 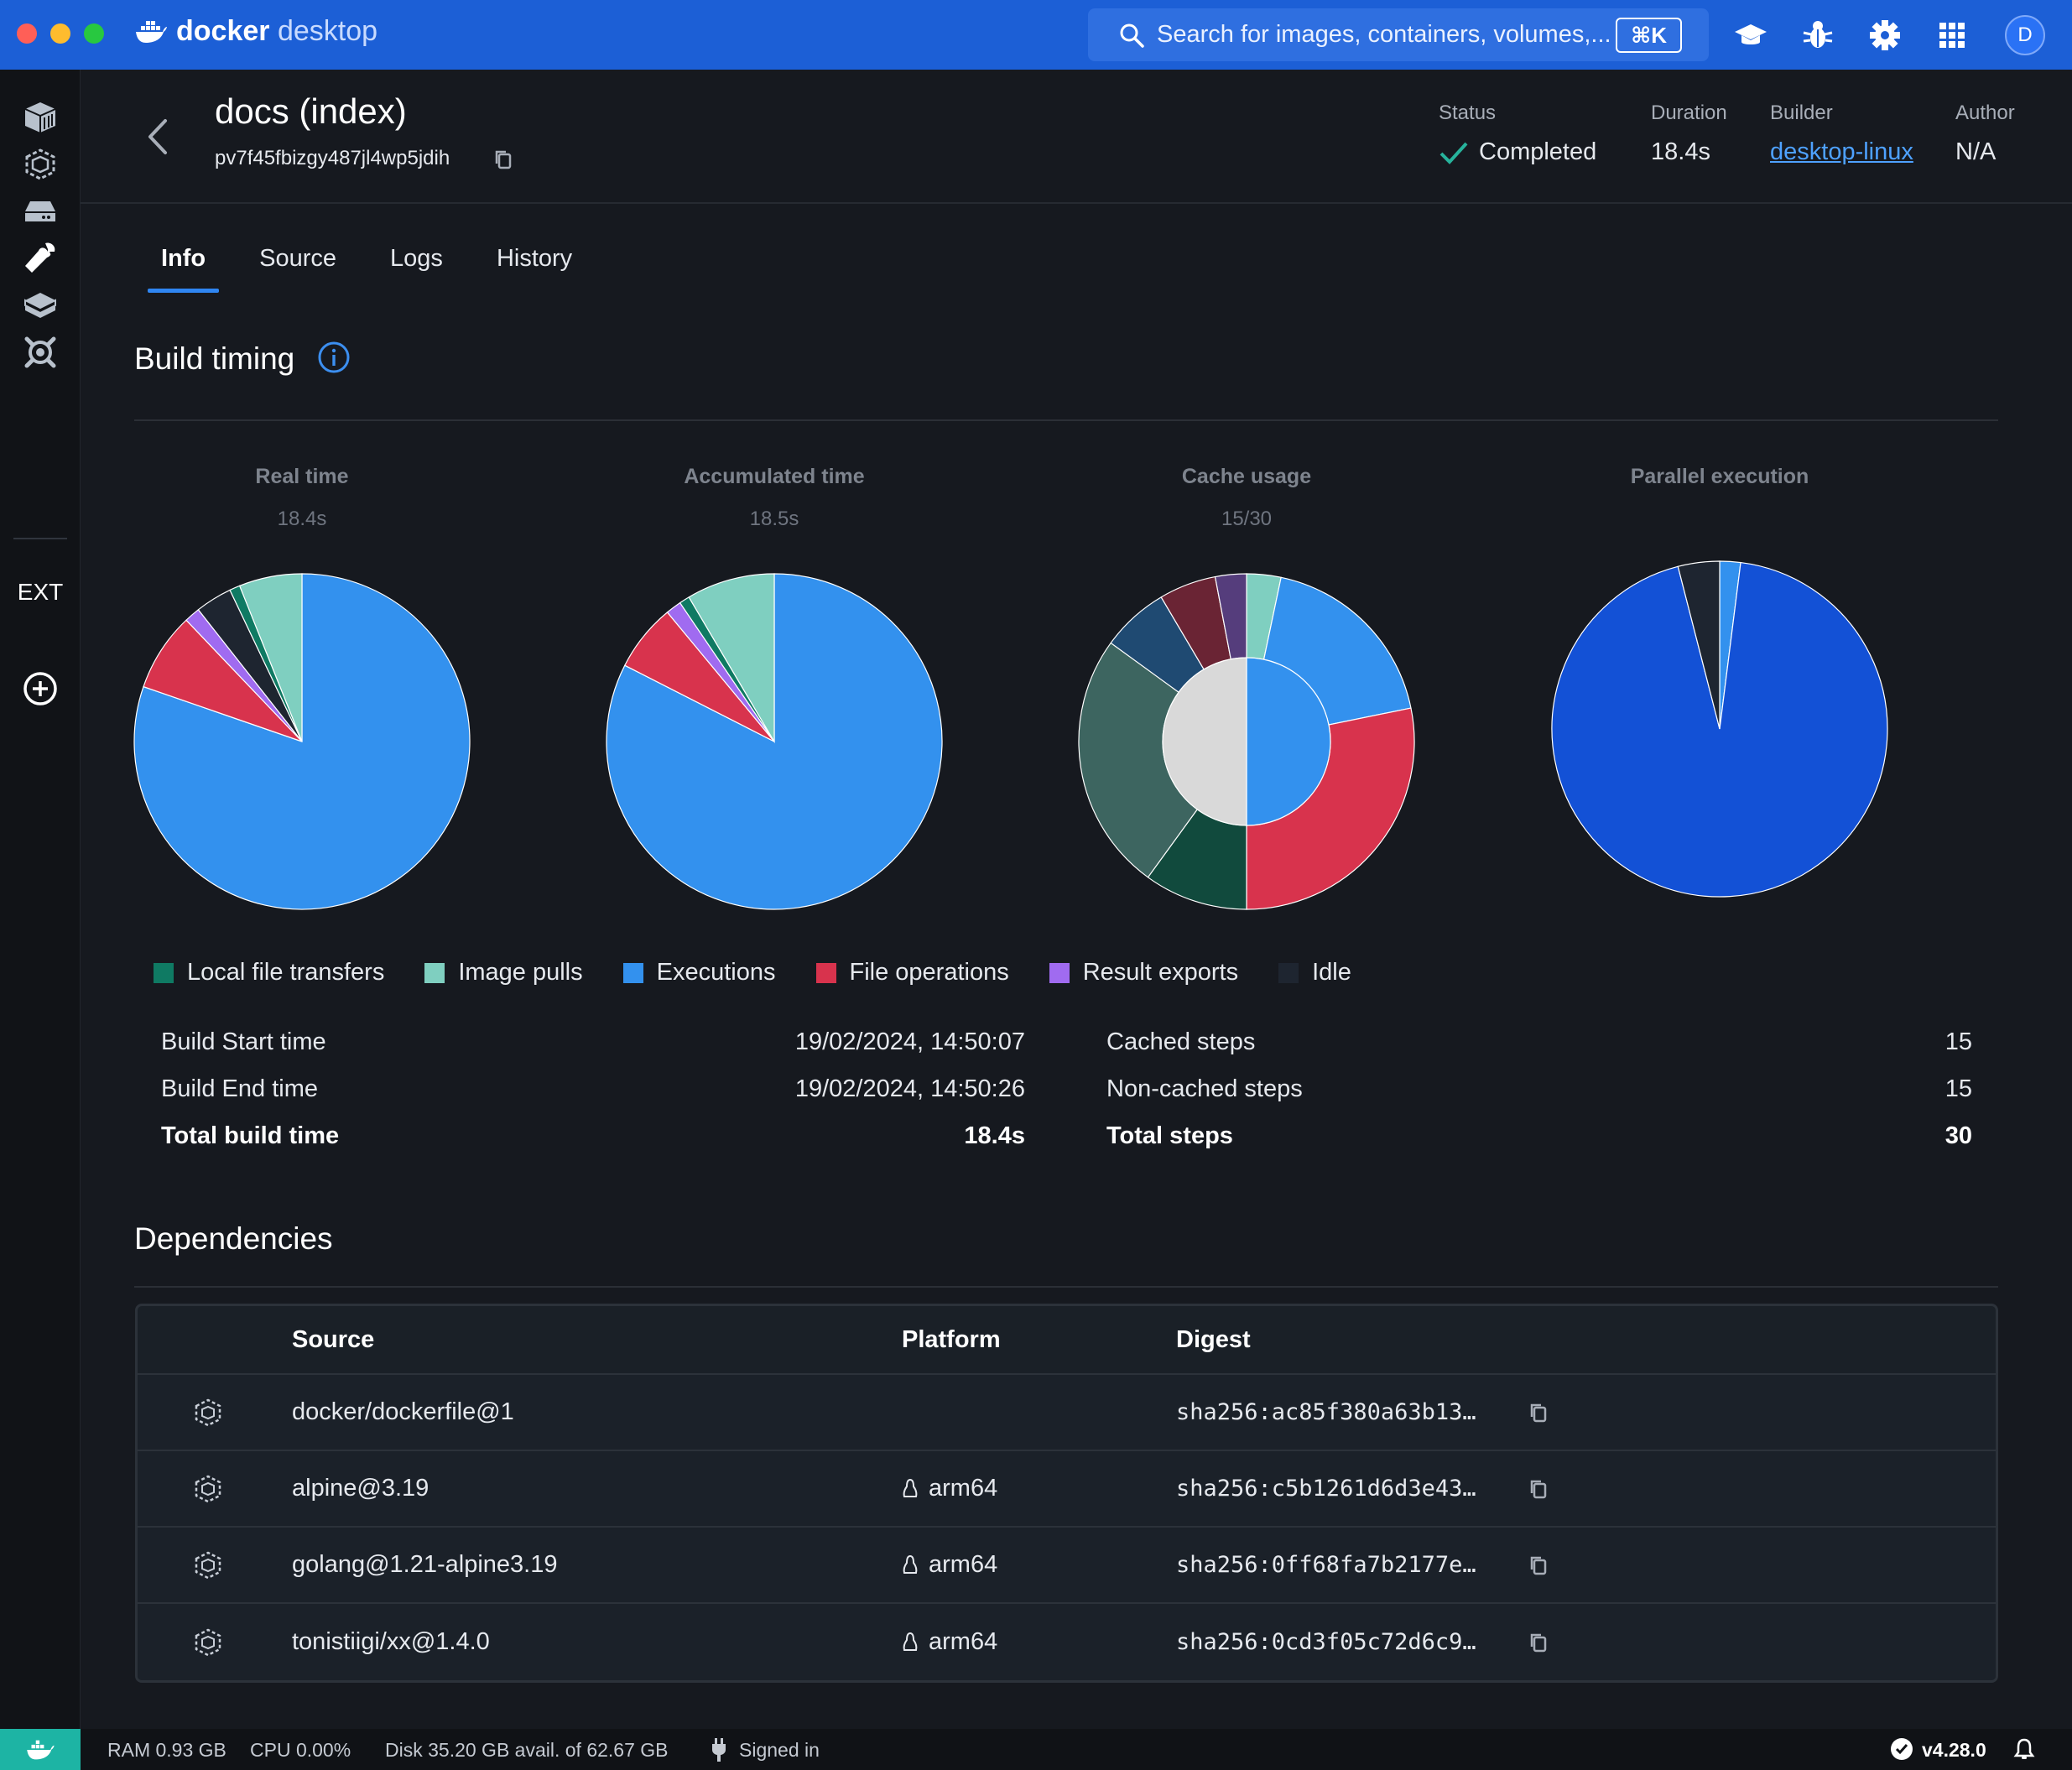 I want to click on stat-label: Build End time, so click(x=239, y=1088).